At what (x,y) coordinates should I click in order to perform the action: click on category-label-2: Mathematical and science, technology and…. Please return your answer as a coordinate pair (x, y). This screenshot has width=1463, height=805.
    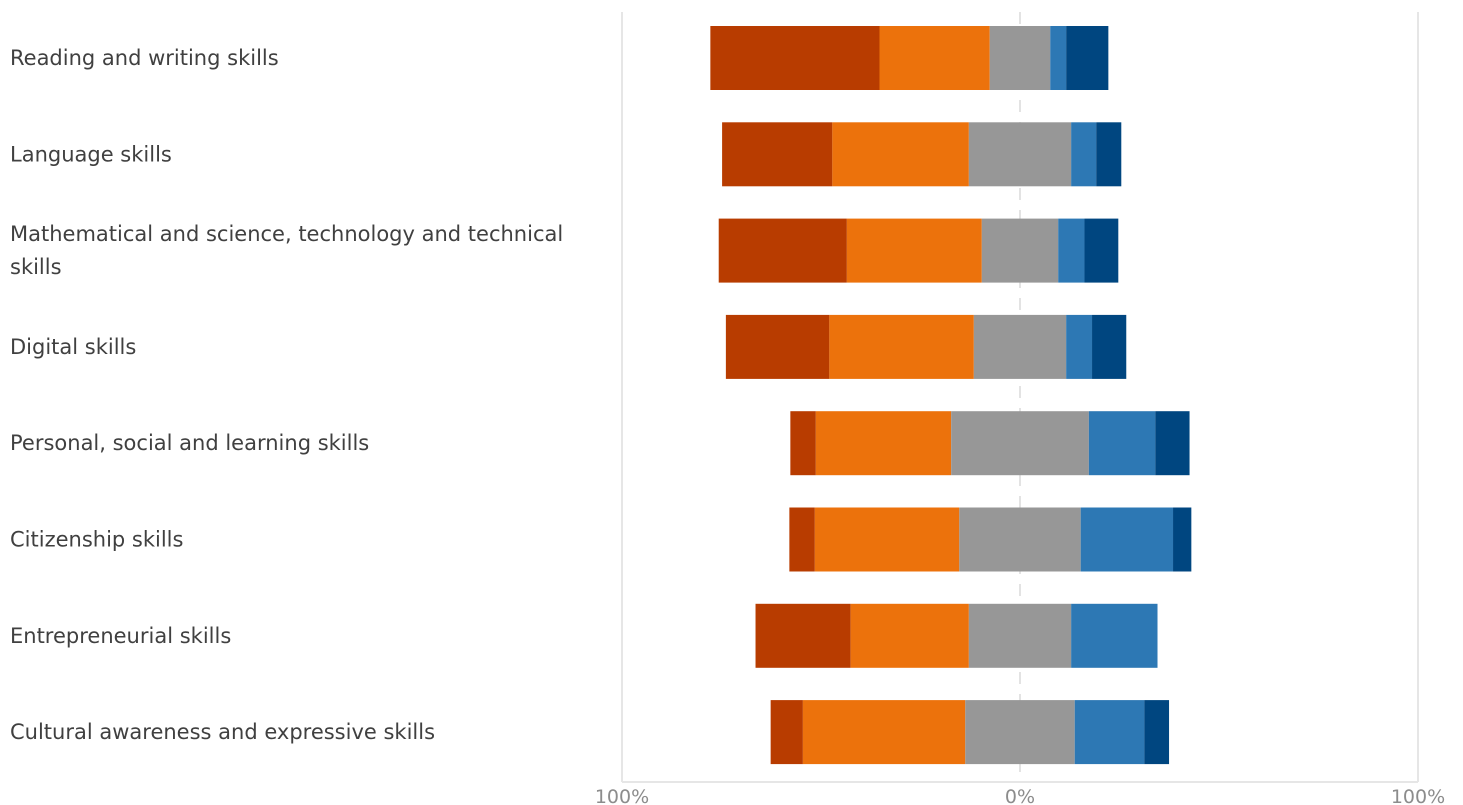
    Looking at the image, I should click on (286, 250).